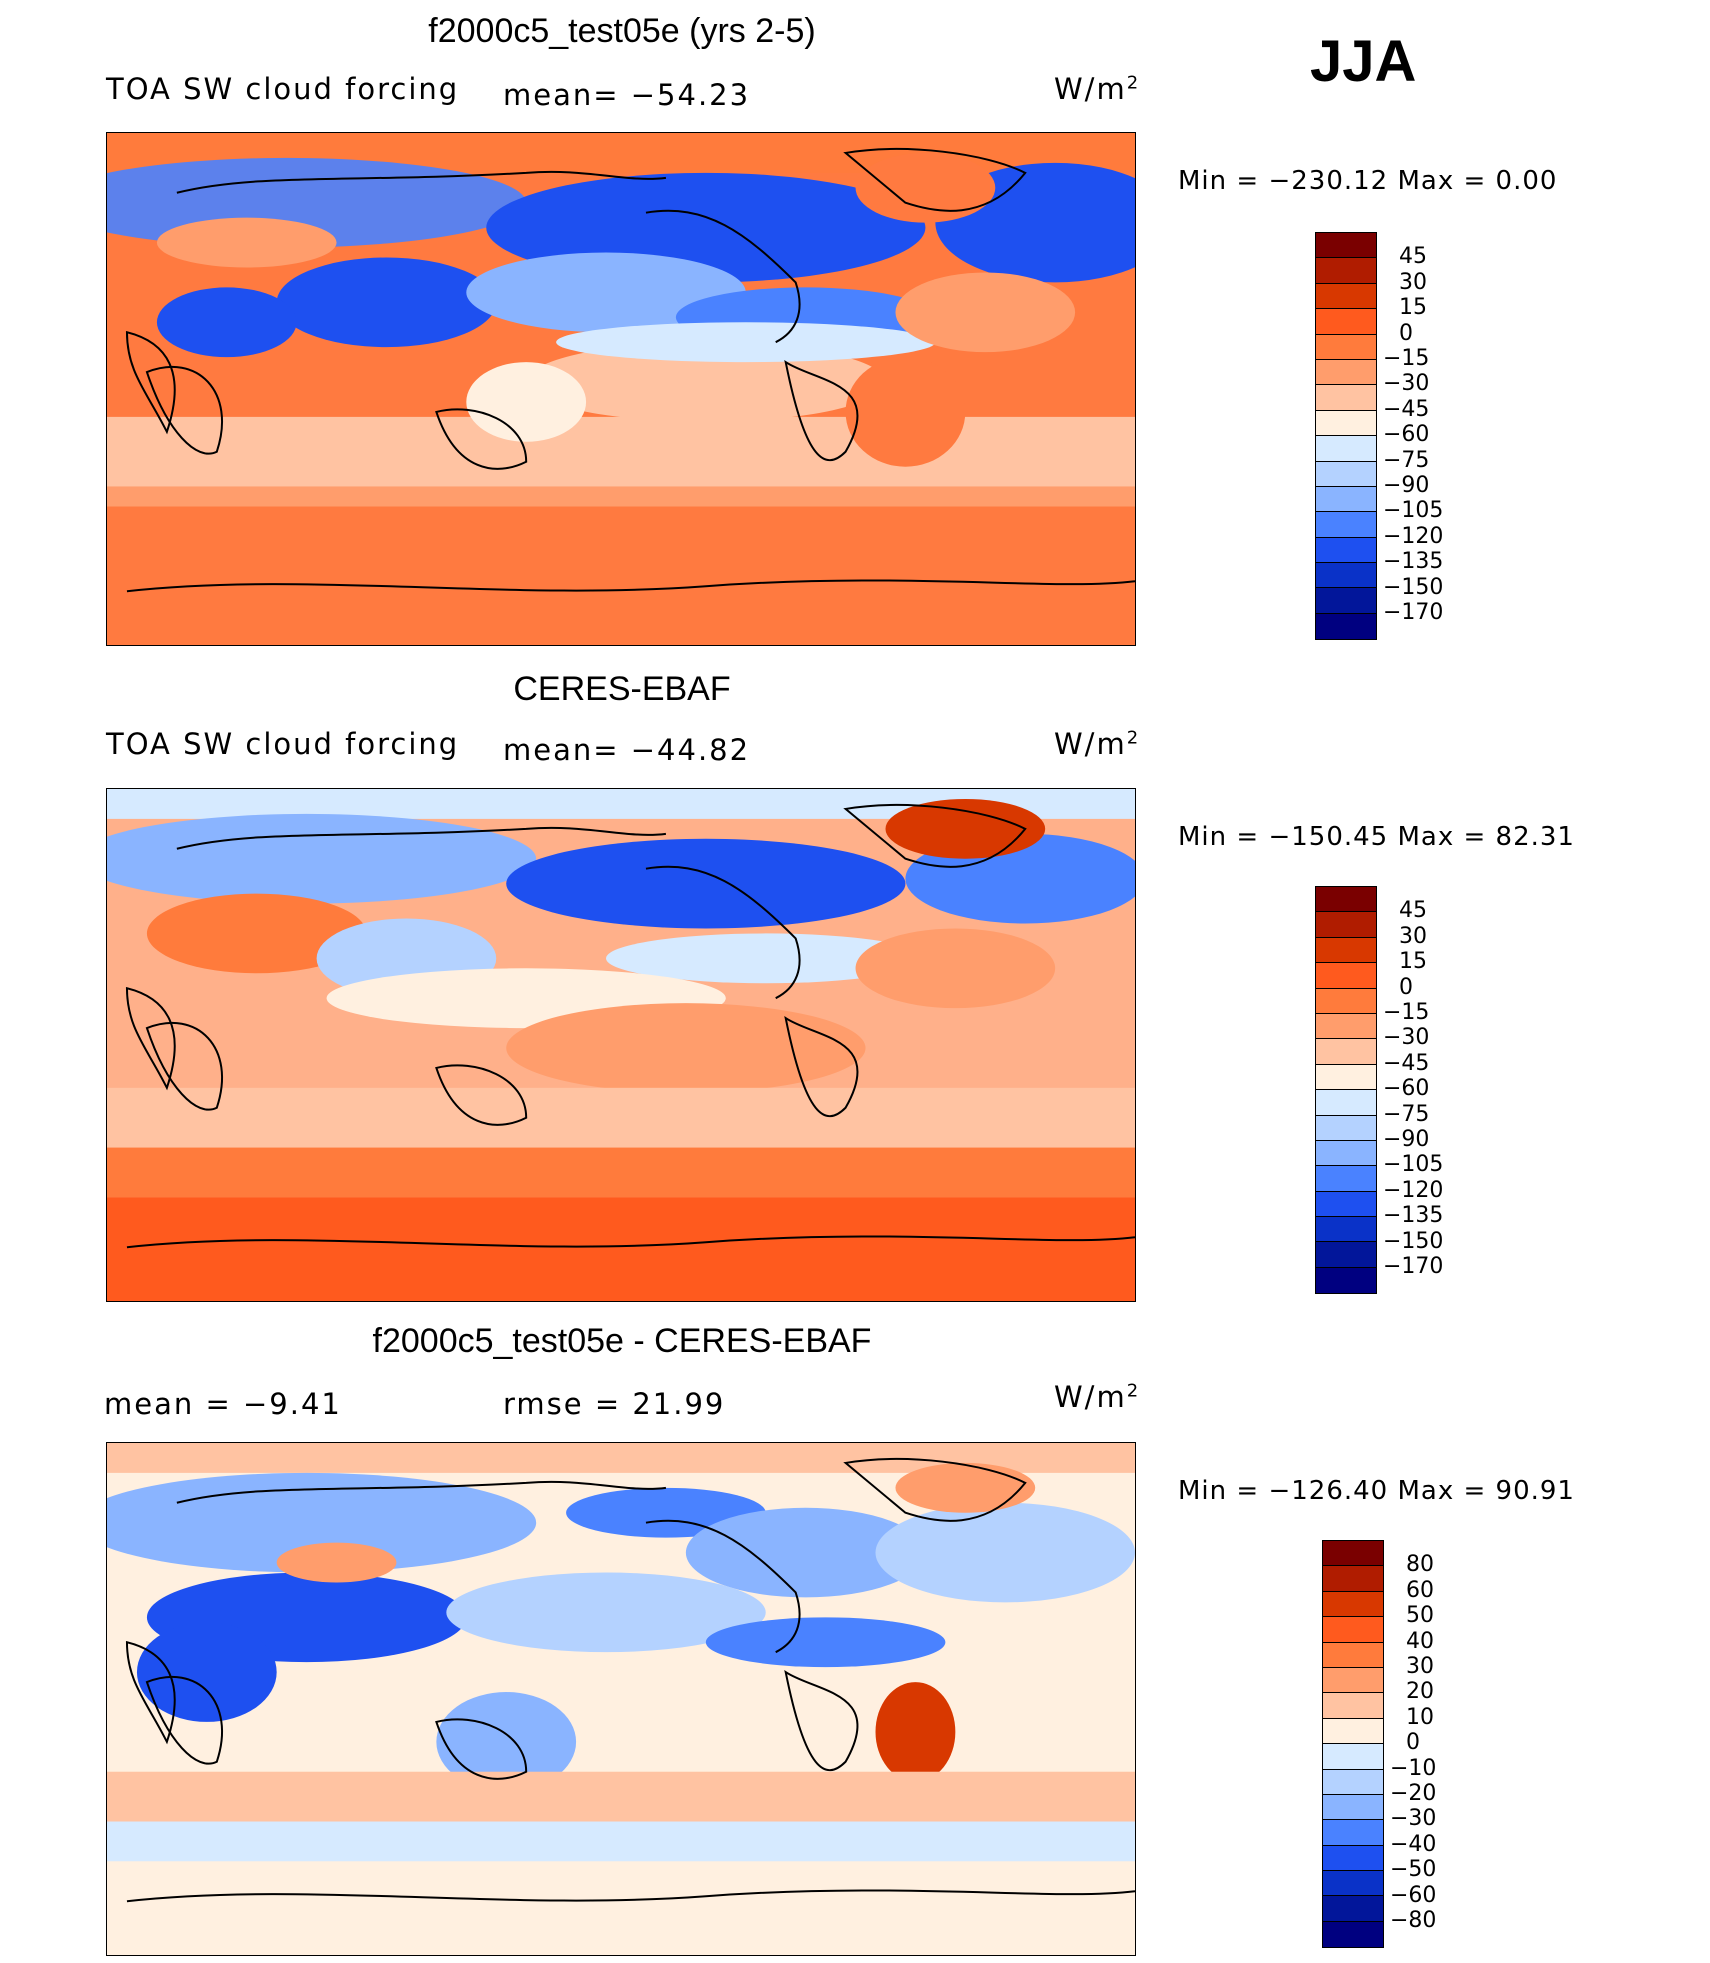 The height and width of the screenshot is (1963, 1710). What do you see at coordinates (627, 750) in the screenshot?
I see `panel-2-mean: mean= −44.82` at bounding box center [627, 750].